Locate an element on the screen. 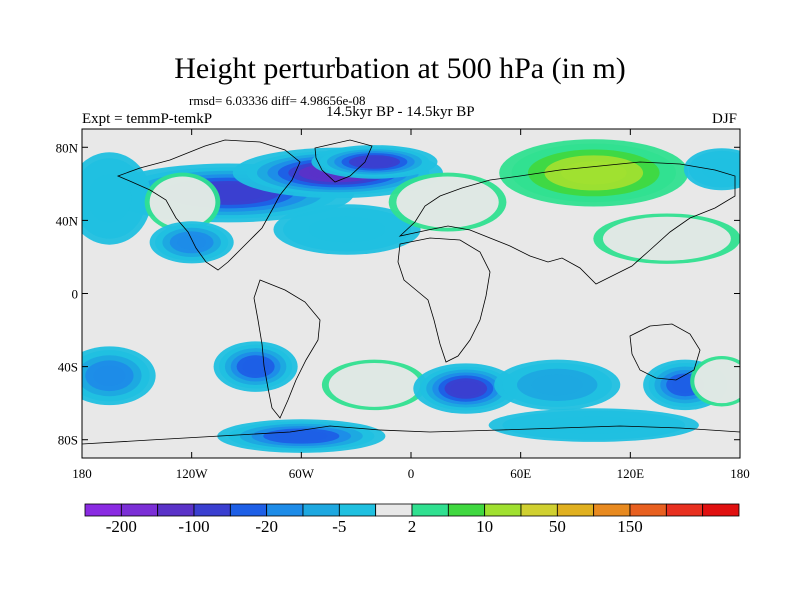 The width and height of the screenshot is (800, 600). lat-tick-label: 40N is located at coordinates (67, 220).